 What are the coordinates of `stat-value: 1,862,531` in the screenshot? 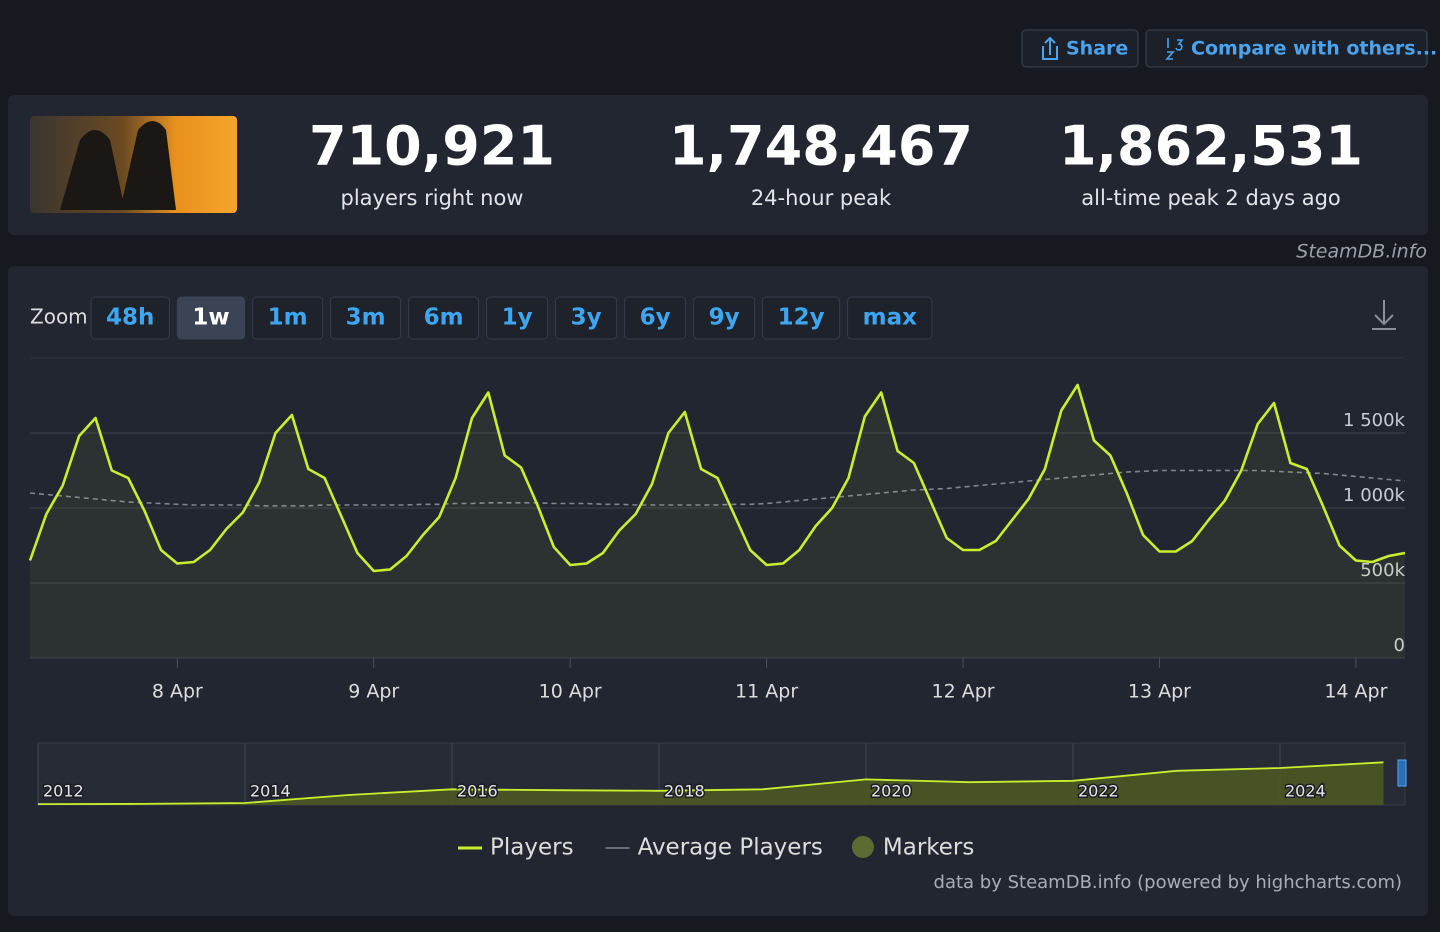 It's located at (1211, 146).